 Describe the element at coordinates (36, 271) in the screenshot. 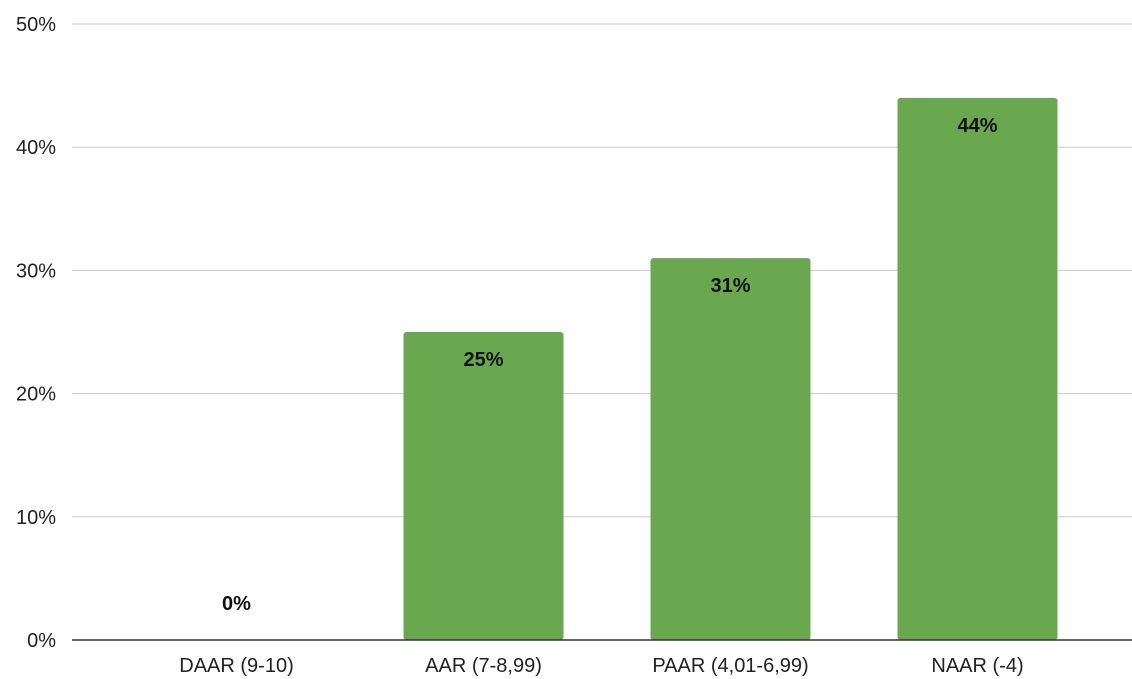

I see `y-tick-label: 30%` at that location.